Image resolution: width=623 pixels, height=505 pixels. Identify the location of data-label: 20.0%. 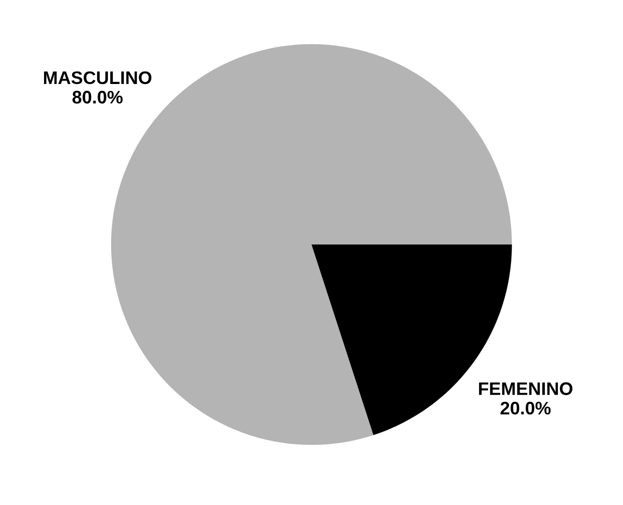
(525, 408).